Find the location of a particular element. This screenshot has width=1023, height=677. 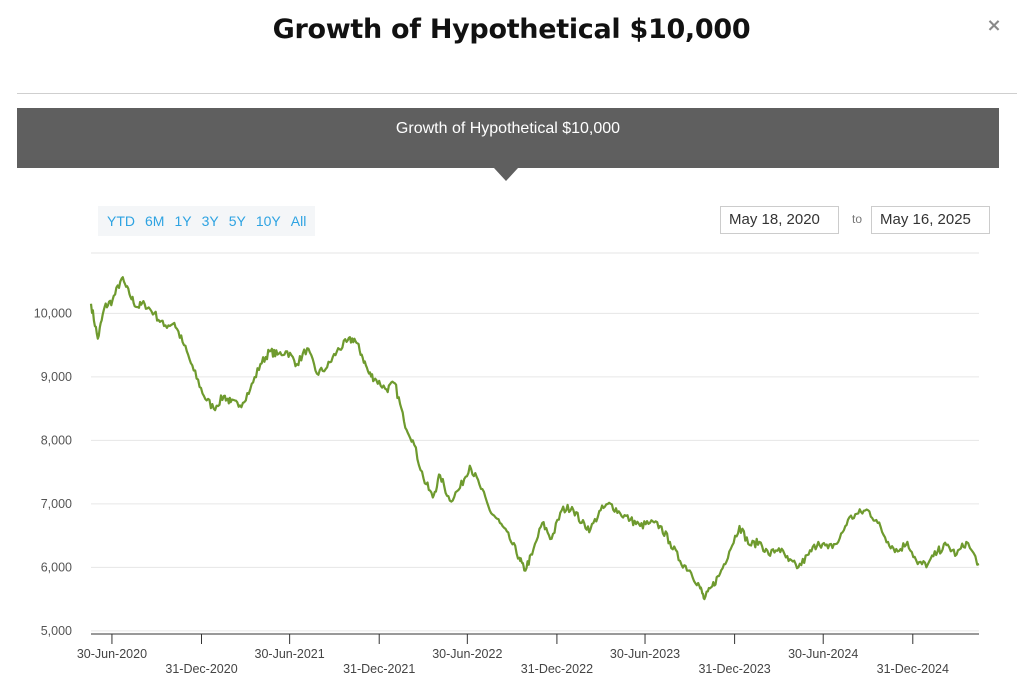

y-tick-label: 9,000 is located at coordinates (56, 377).